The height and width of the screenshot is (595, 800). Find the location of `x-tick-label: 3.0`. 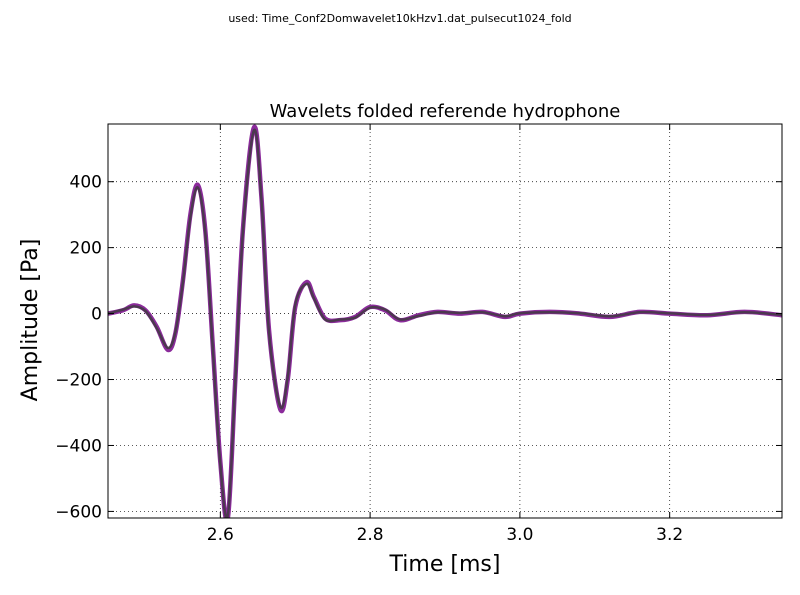

x-tick-label: 3.0 is located at coordinates (519, 535).